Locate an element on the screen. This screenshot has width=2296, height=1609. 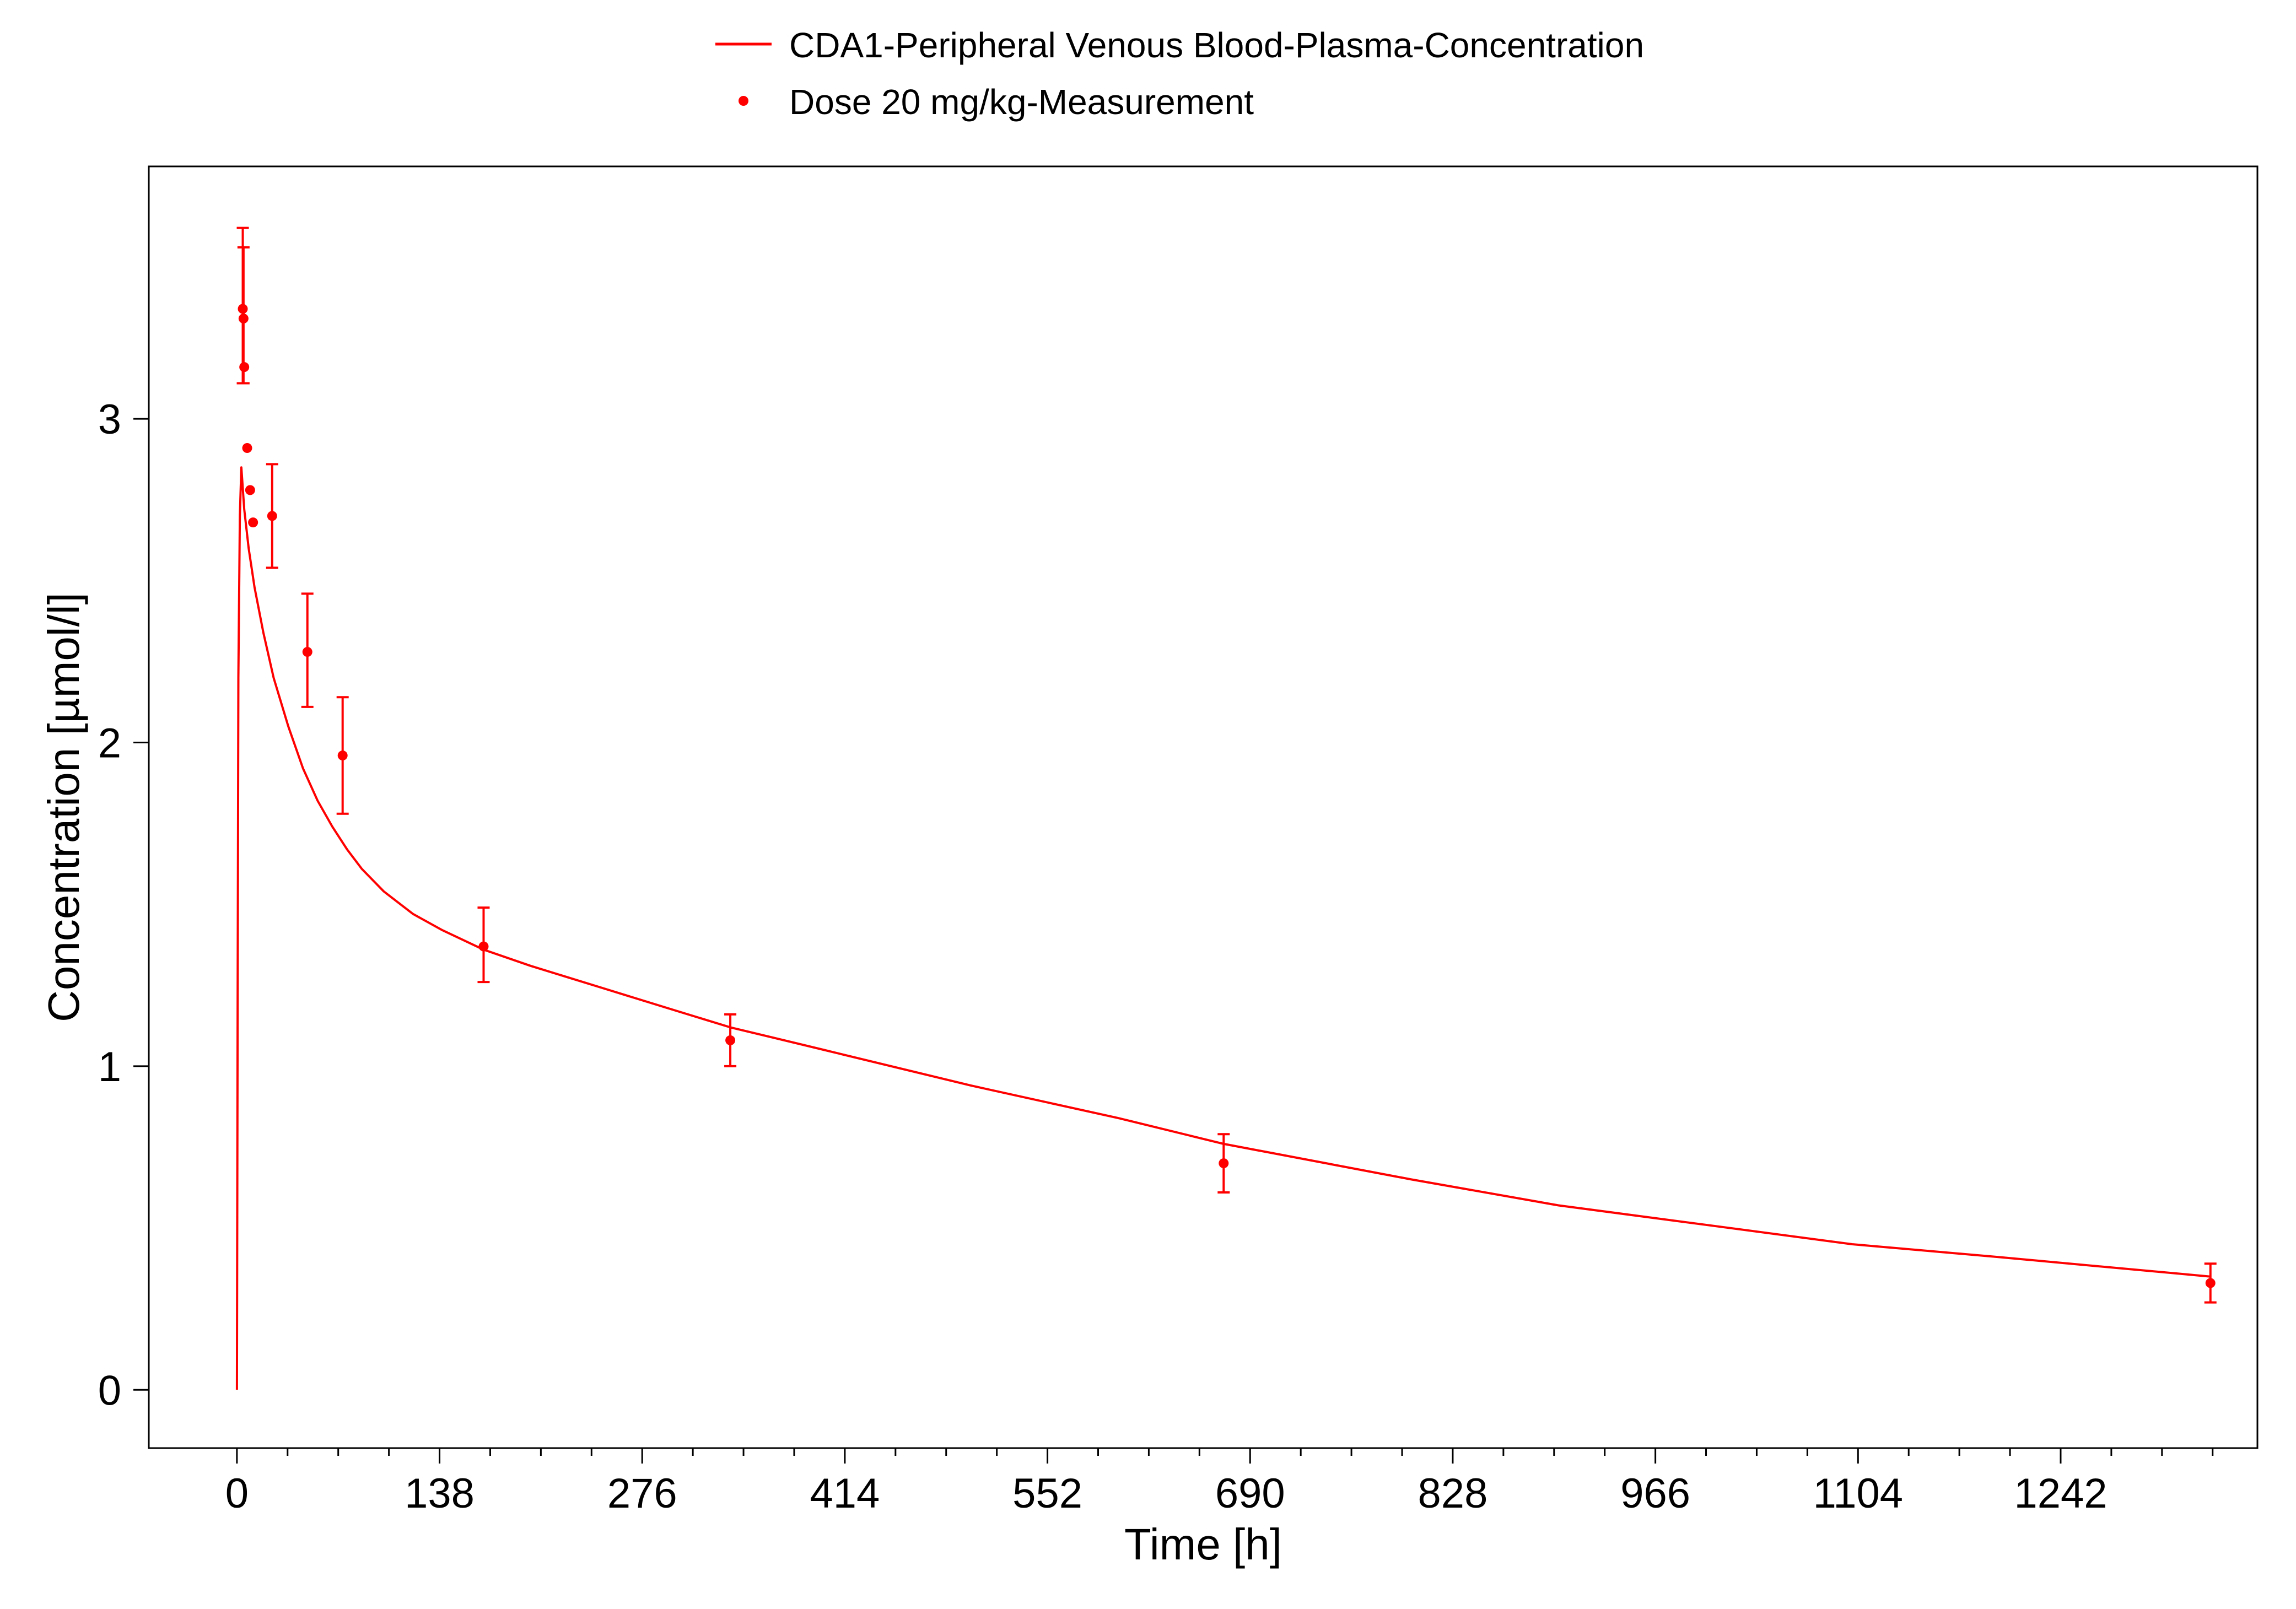
x-tick-label: 414 is located at coordinates (845, 1493).